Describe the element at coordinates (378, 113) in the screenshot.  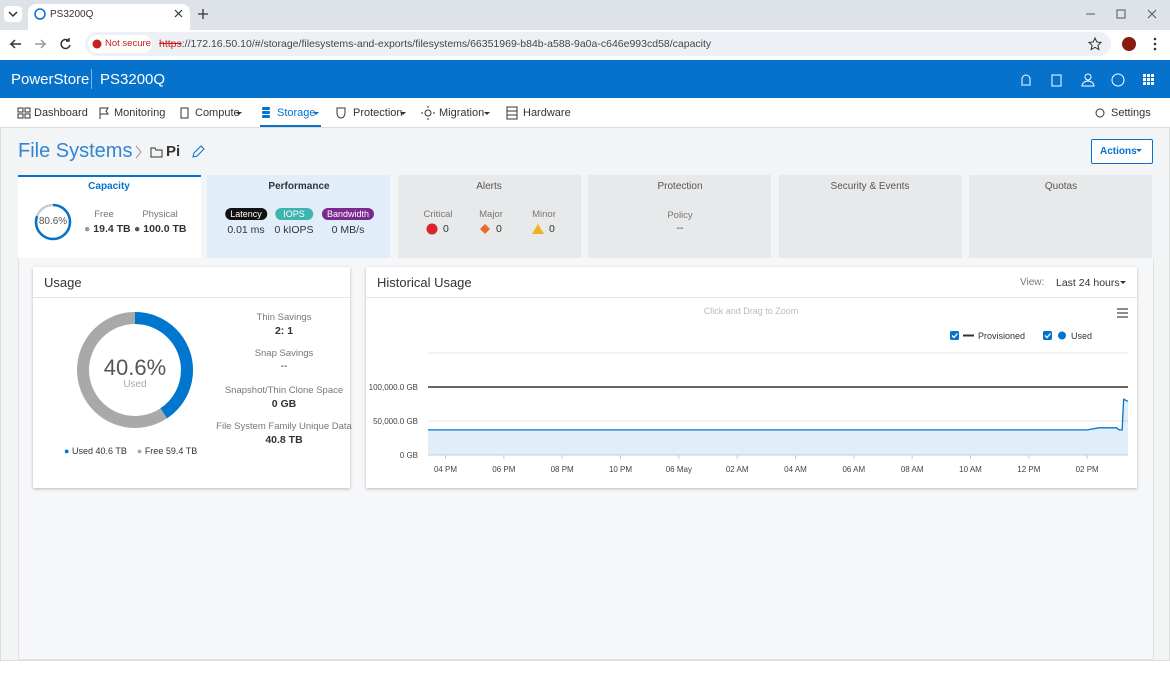
I see `nav-item: Protection` at that location.